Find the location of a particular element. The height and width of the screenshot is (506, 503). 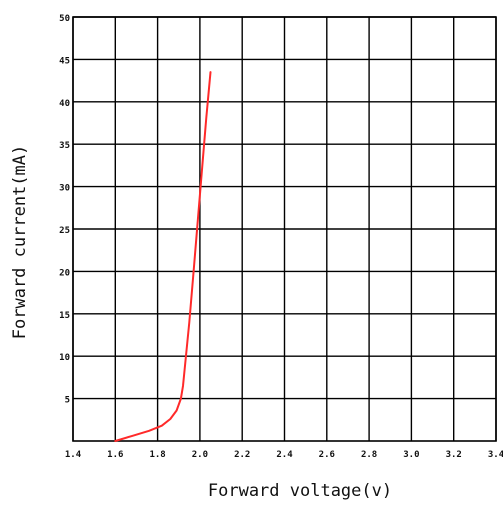

y-tick-labels: 5 10 15 20 25 30 35 40 45 50 is located at coordinates (64, 210).